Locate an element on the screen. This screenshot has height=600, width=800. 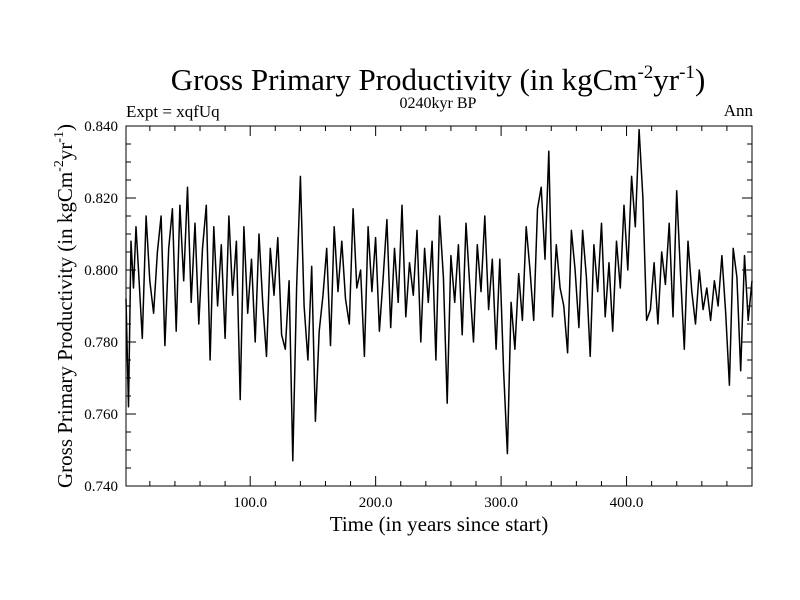
season-label: Ann is located at coordinates (739, 110).